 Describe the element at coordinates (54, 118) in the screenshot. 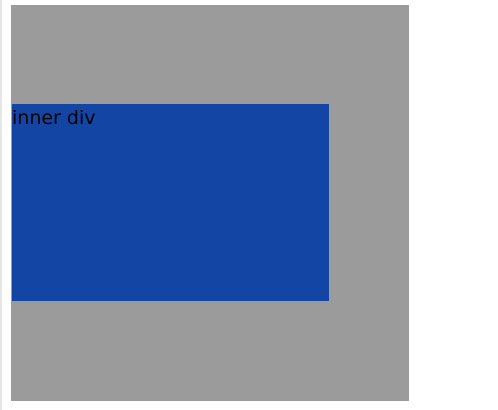

I see `inner-div-label: inner div` at that location.